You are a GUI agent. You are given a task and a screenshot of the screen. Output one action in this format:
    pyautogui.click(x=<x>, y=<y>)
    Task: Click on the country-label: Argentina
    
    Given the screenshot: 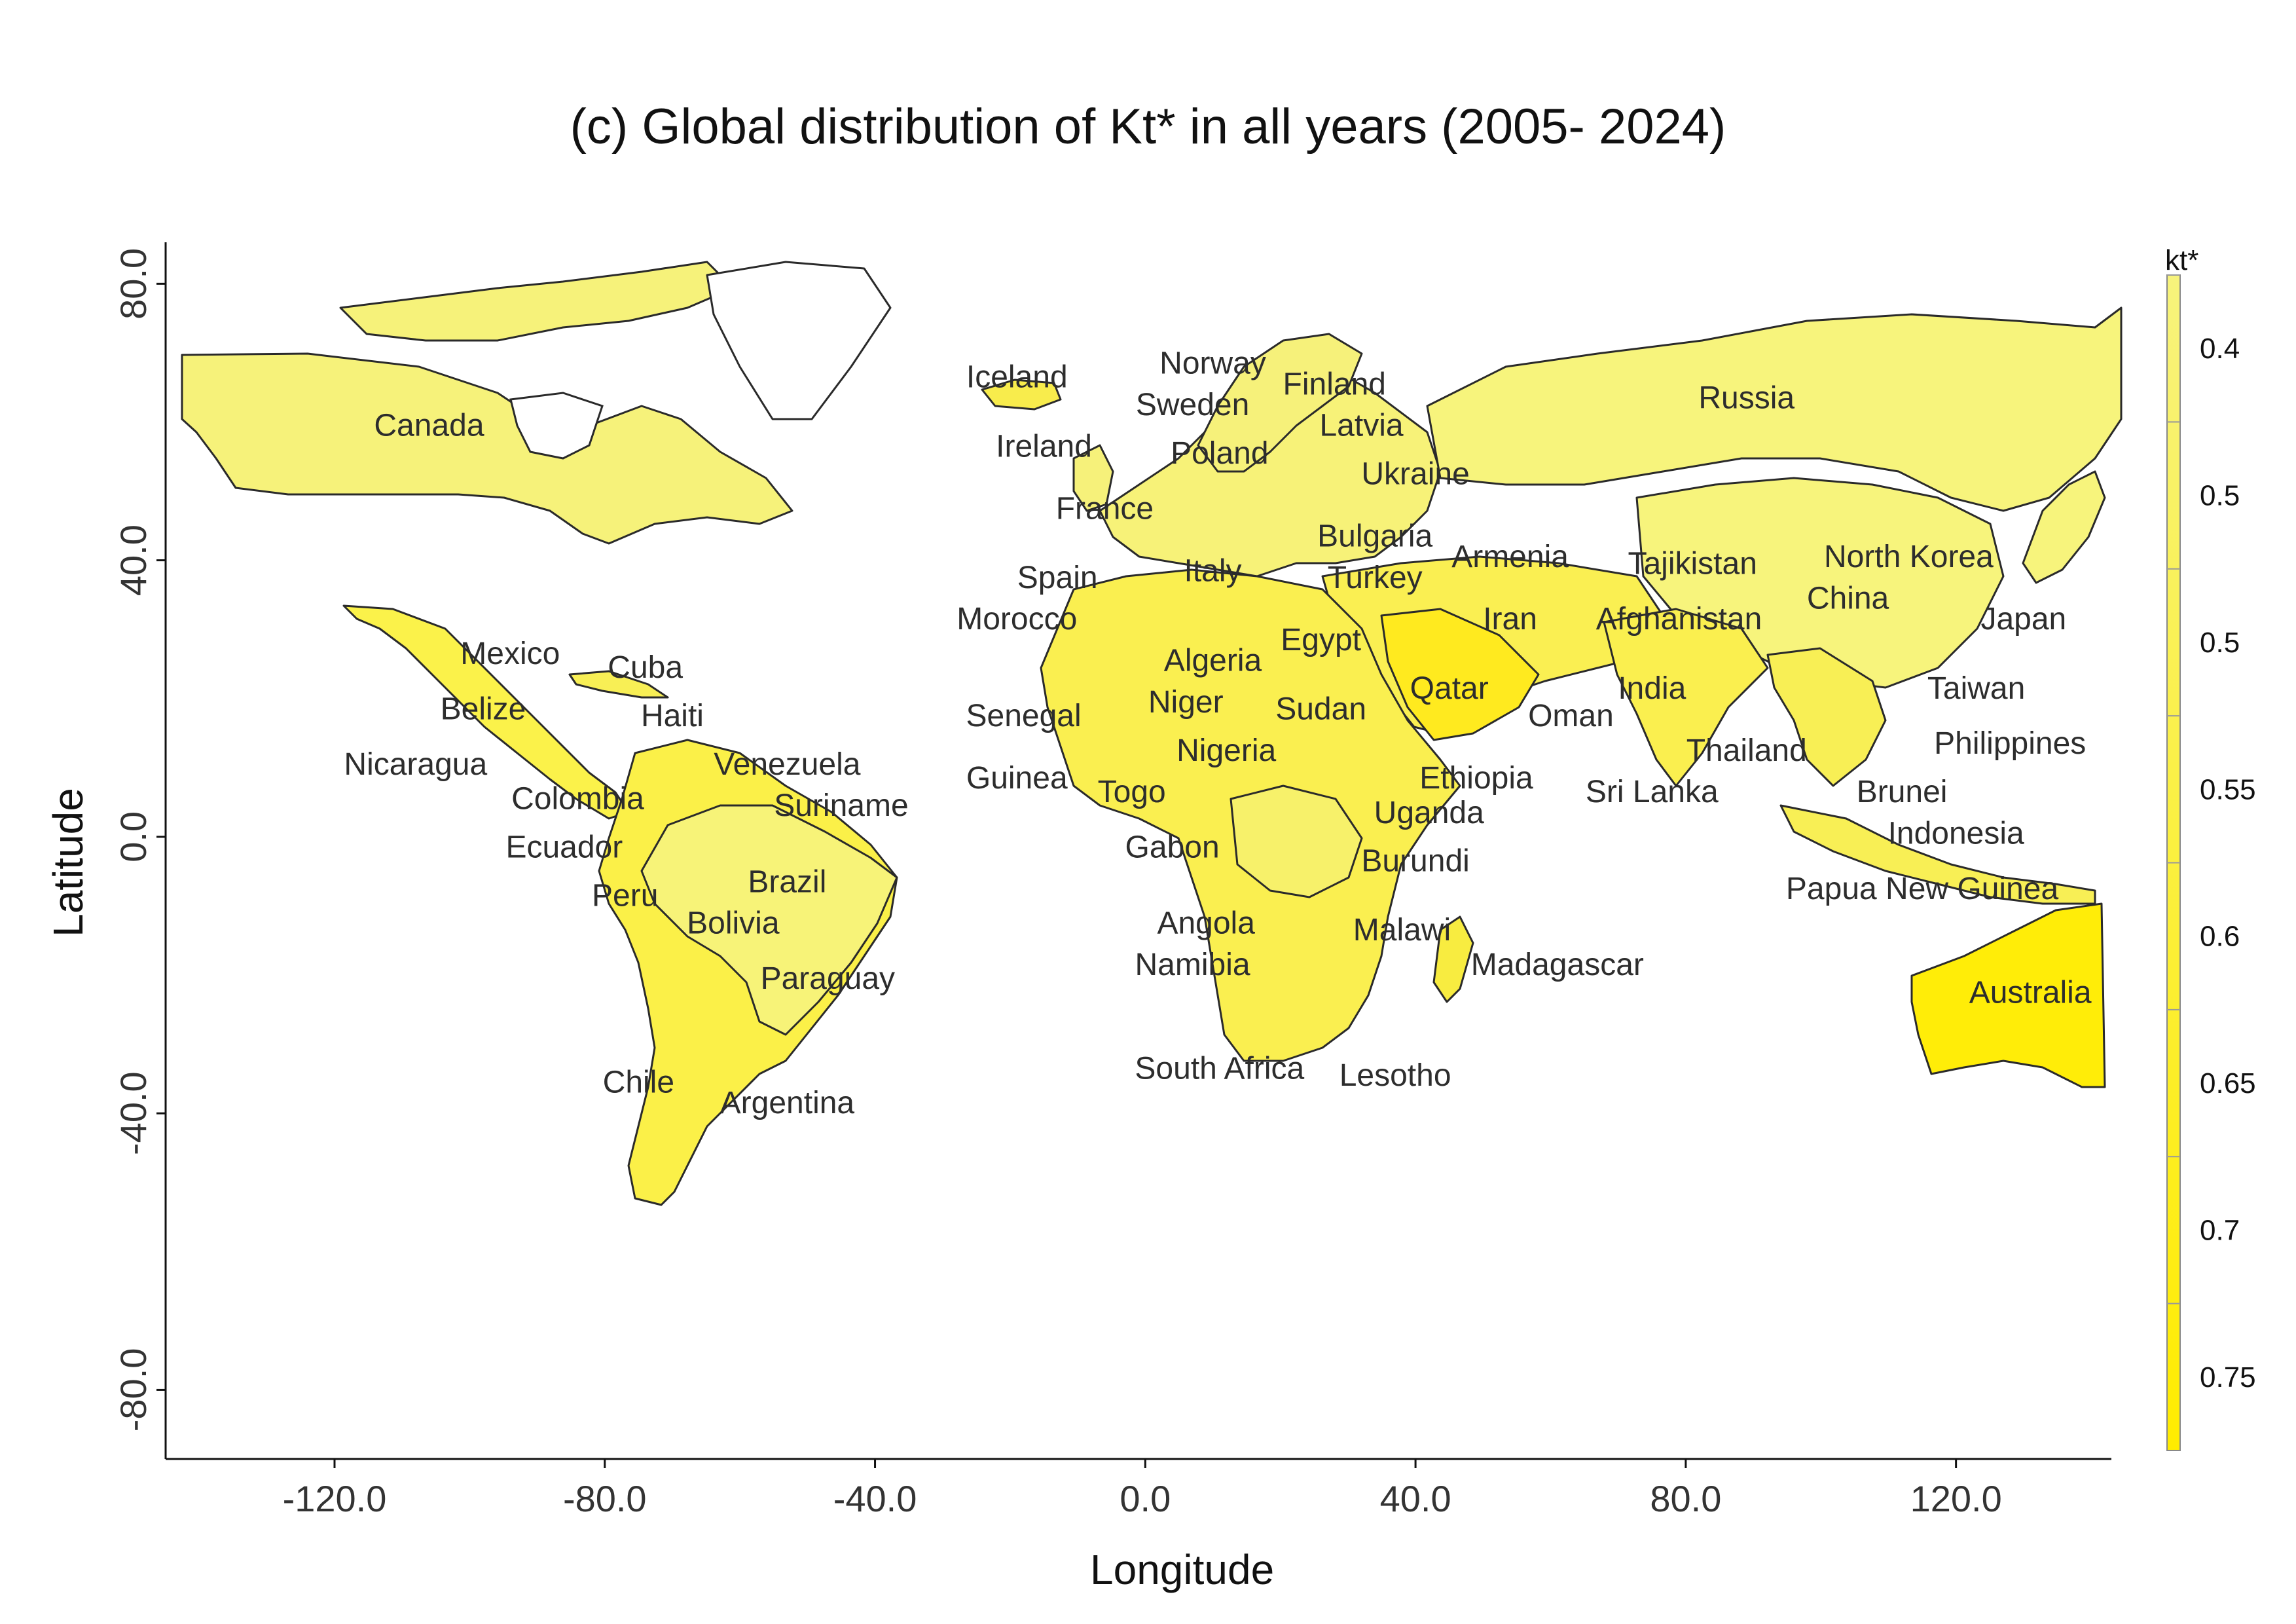 What is the action you would take?
    pyautogui.click(x=787, y=1103)
    